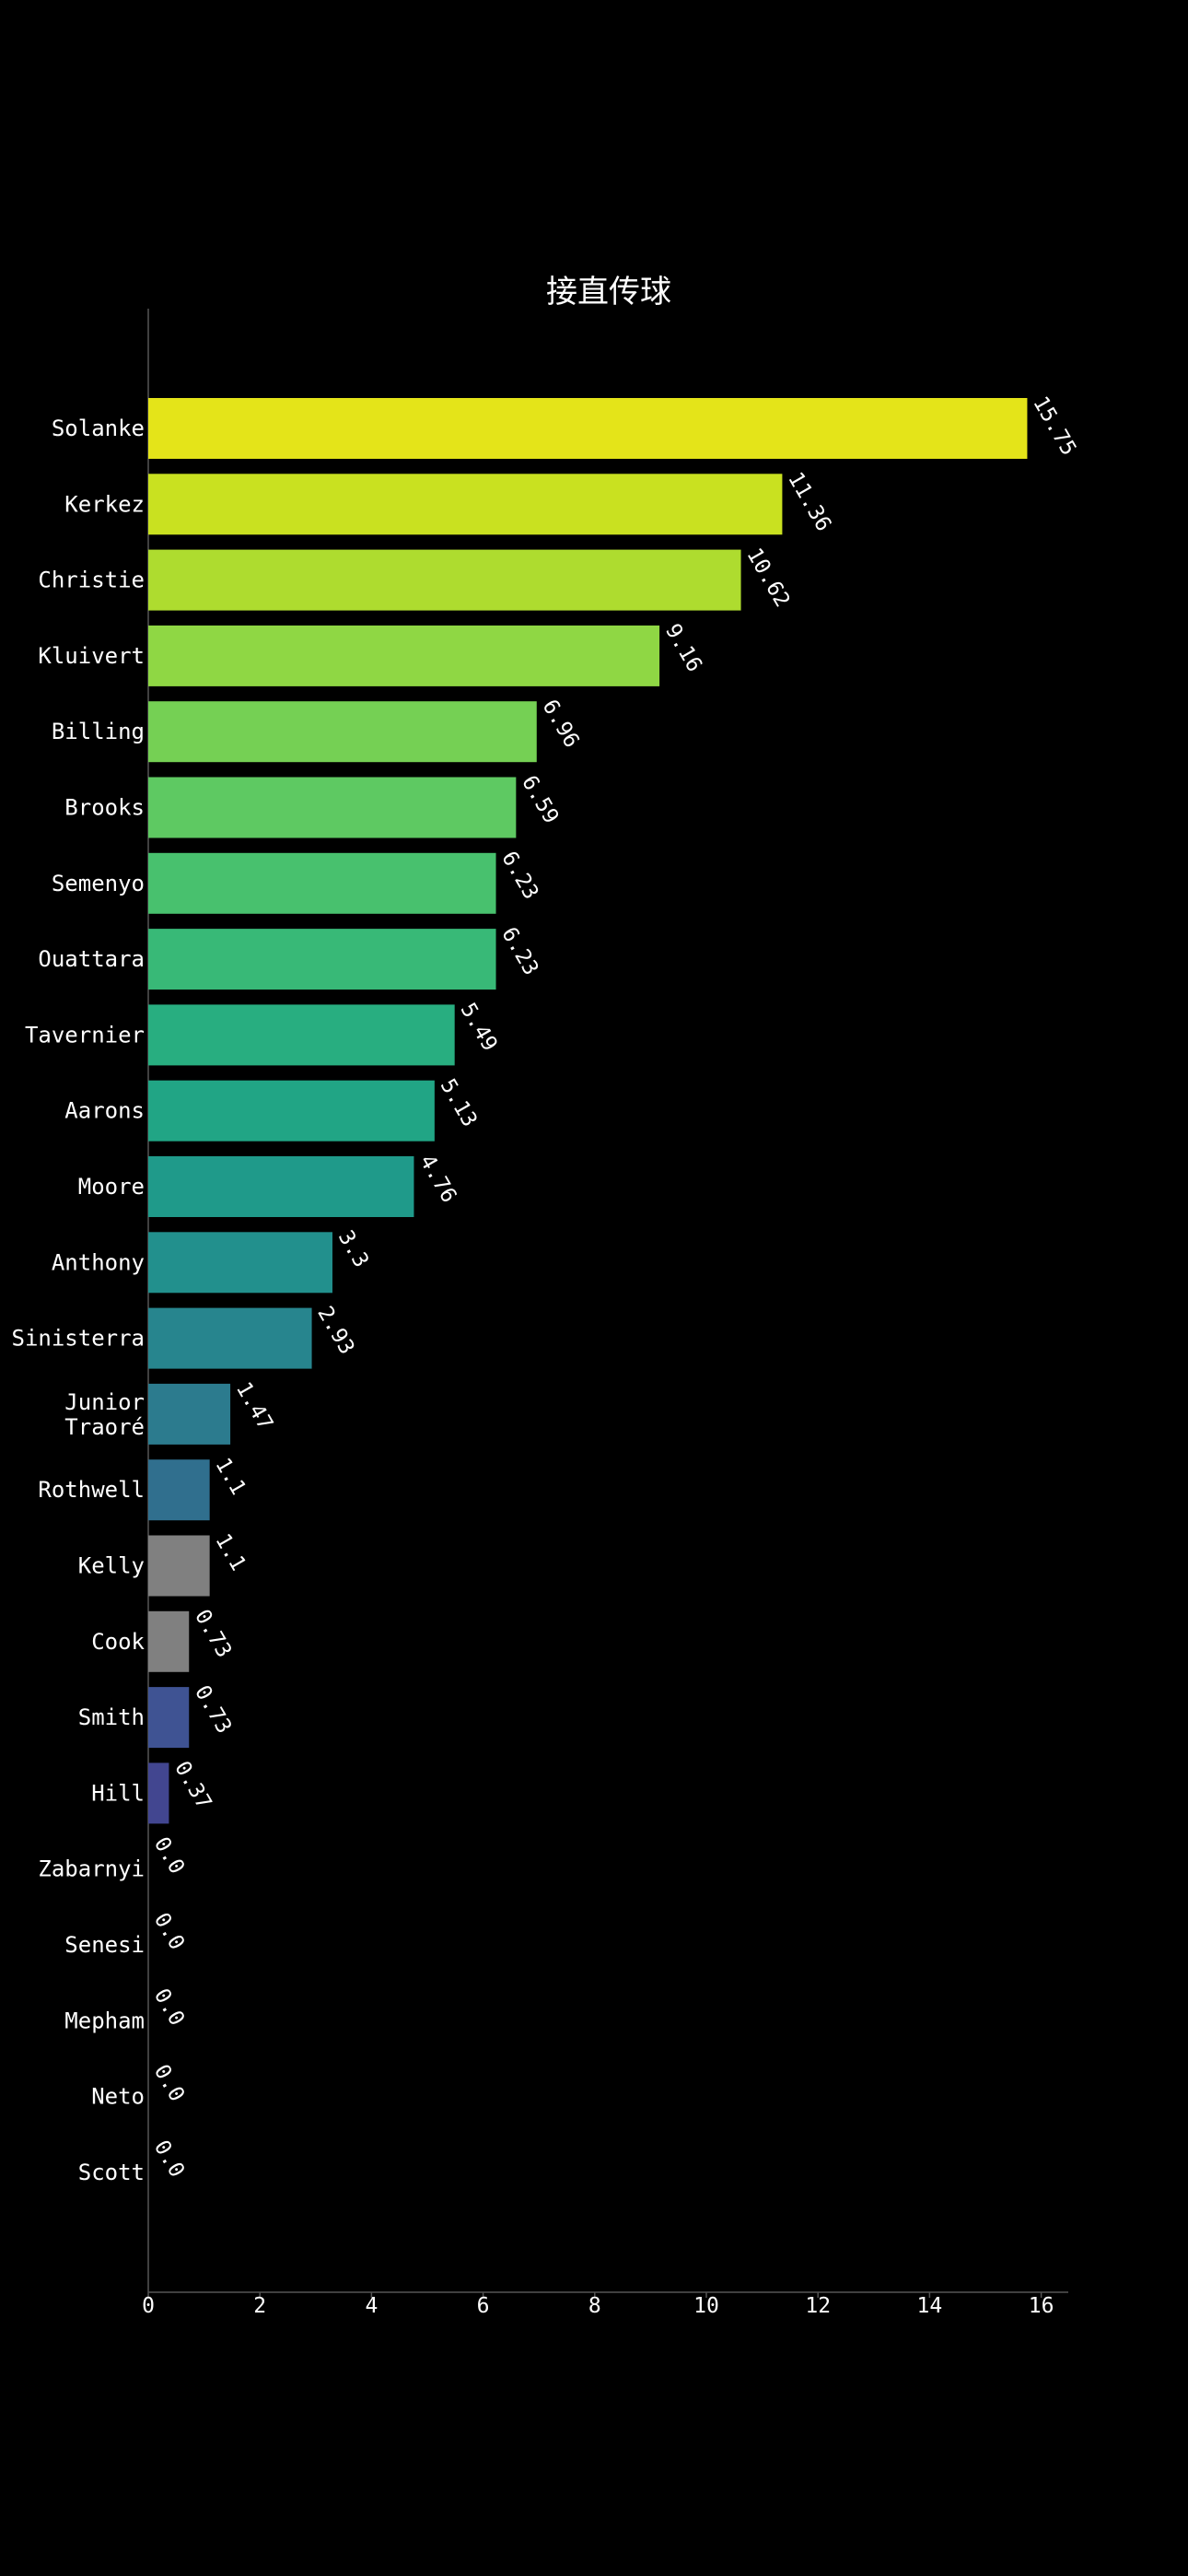 The height and width of the screenshot is (2576, 1188). What do you see at coordinates (98, 731) in the screenshot?
I see `category-label: Billing` at bounding box center [98, 731].